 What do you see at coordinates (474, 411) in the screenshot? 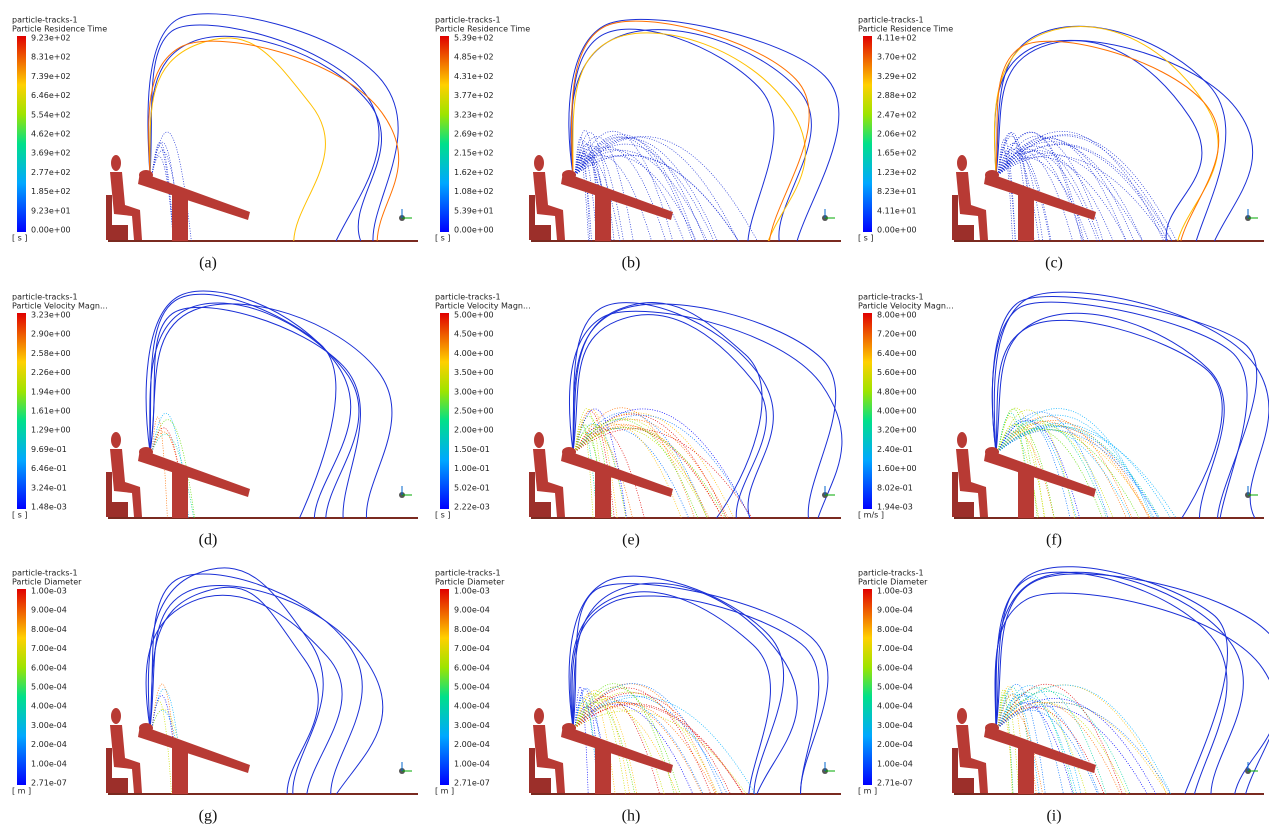
I see `colorbar-label: 2.50e+00` at bounding box center [474, 411].